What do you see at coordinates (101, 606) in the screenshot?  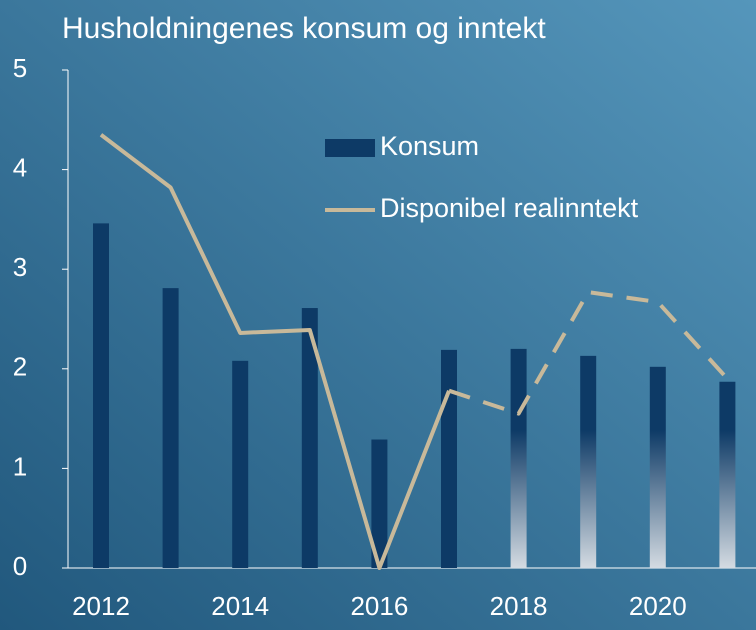 I see `x-tick-label: 2012` at bounding box center [101, 606].